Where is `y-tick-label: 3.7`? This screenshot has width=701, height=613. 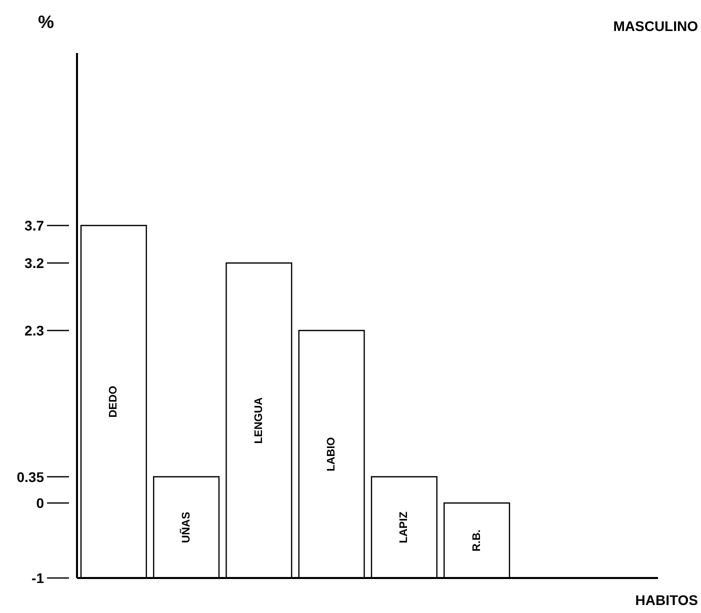
y-tick-label: 3.7 is located at coordinates (34, 226).